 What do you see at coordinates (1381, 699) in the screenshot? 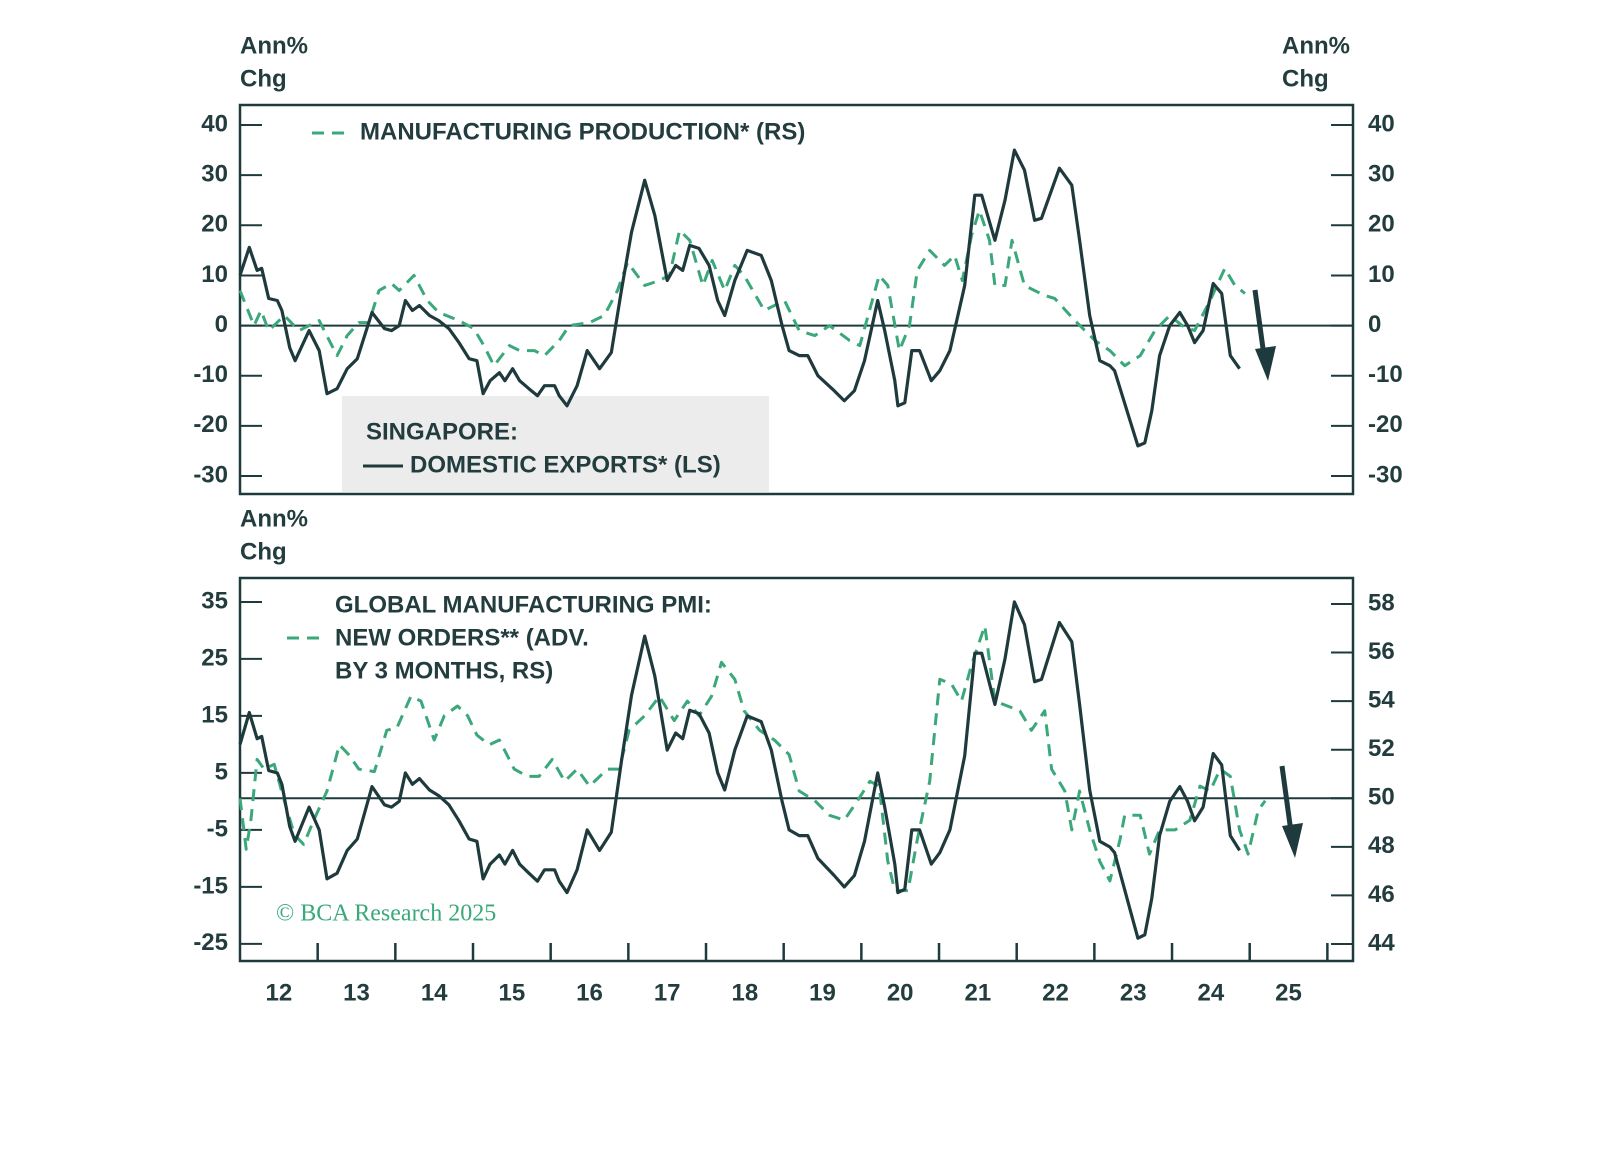
I see `y2-tick-label: 54` at bounding box center [1381, 699].